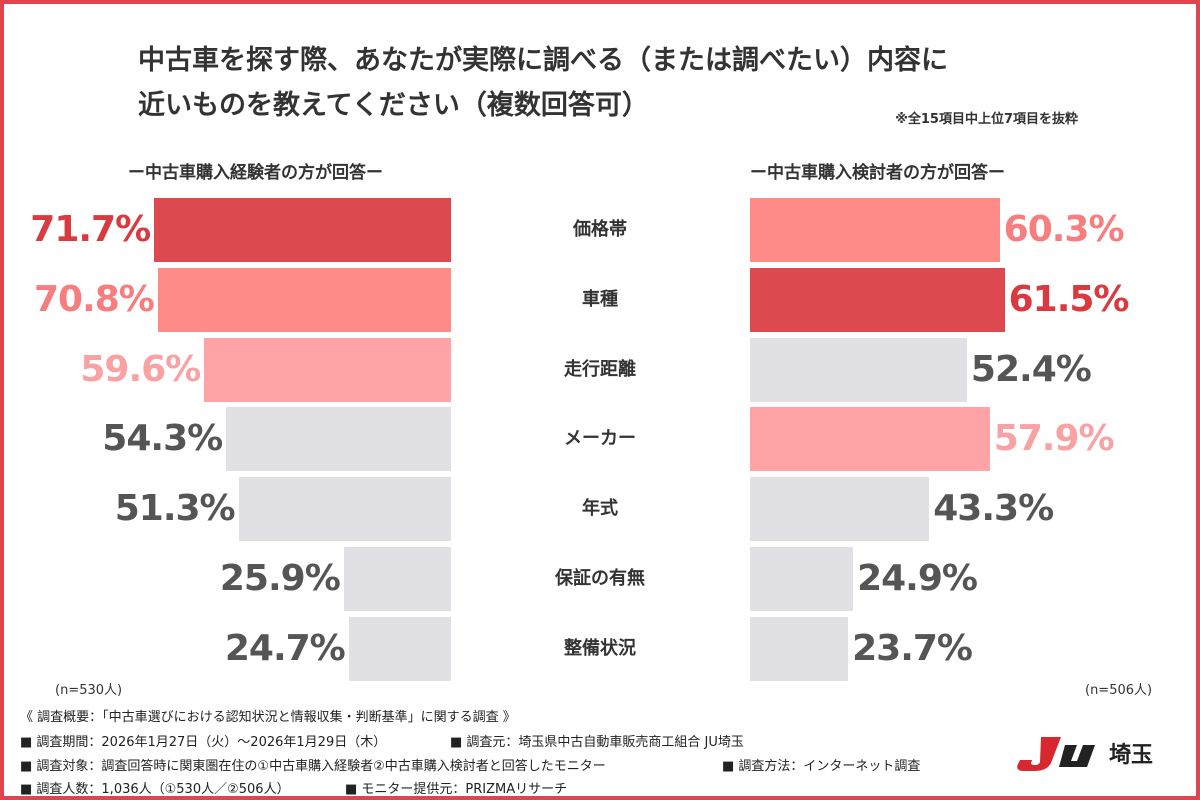 The image size is (1200, 800). What do you see at coordinates (1056, 754) in the screenshot?
I see `ju-logo-icon` at bounding box center [1056, 754].